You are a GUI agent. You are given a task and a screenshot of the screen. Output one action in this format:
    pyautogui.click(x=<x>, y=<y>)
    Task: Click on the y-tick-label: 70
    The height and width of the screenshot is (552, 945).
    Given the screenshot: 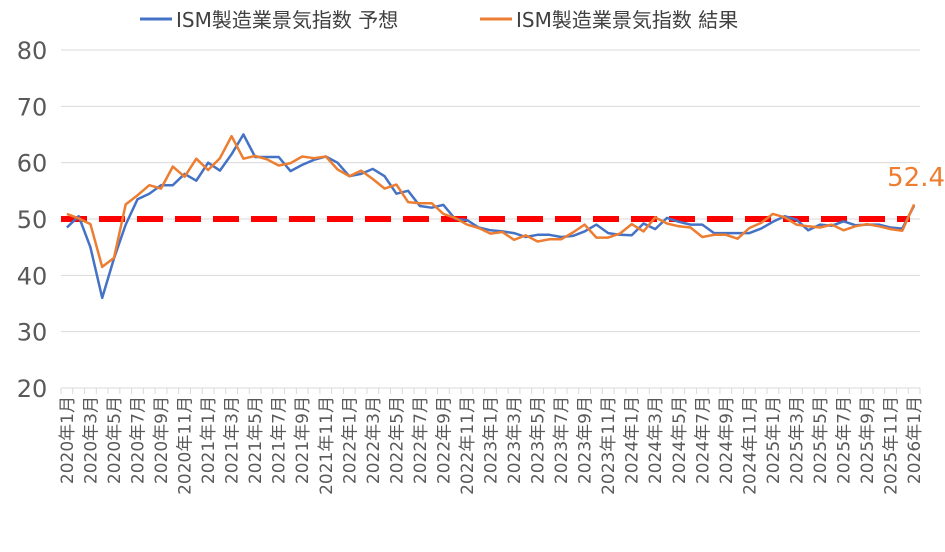 What is the action you would take?
    pyautogui.click(x=32, y=107)
    